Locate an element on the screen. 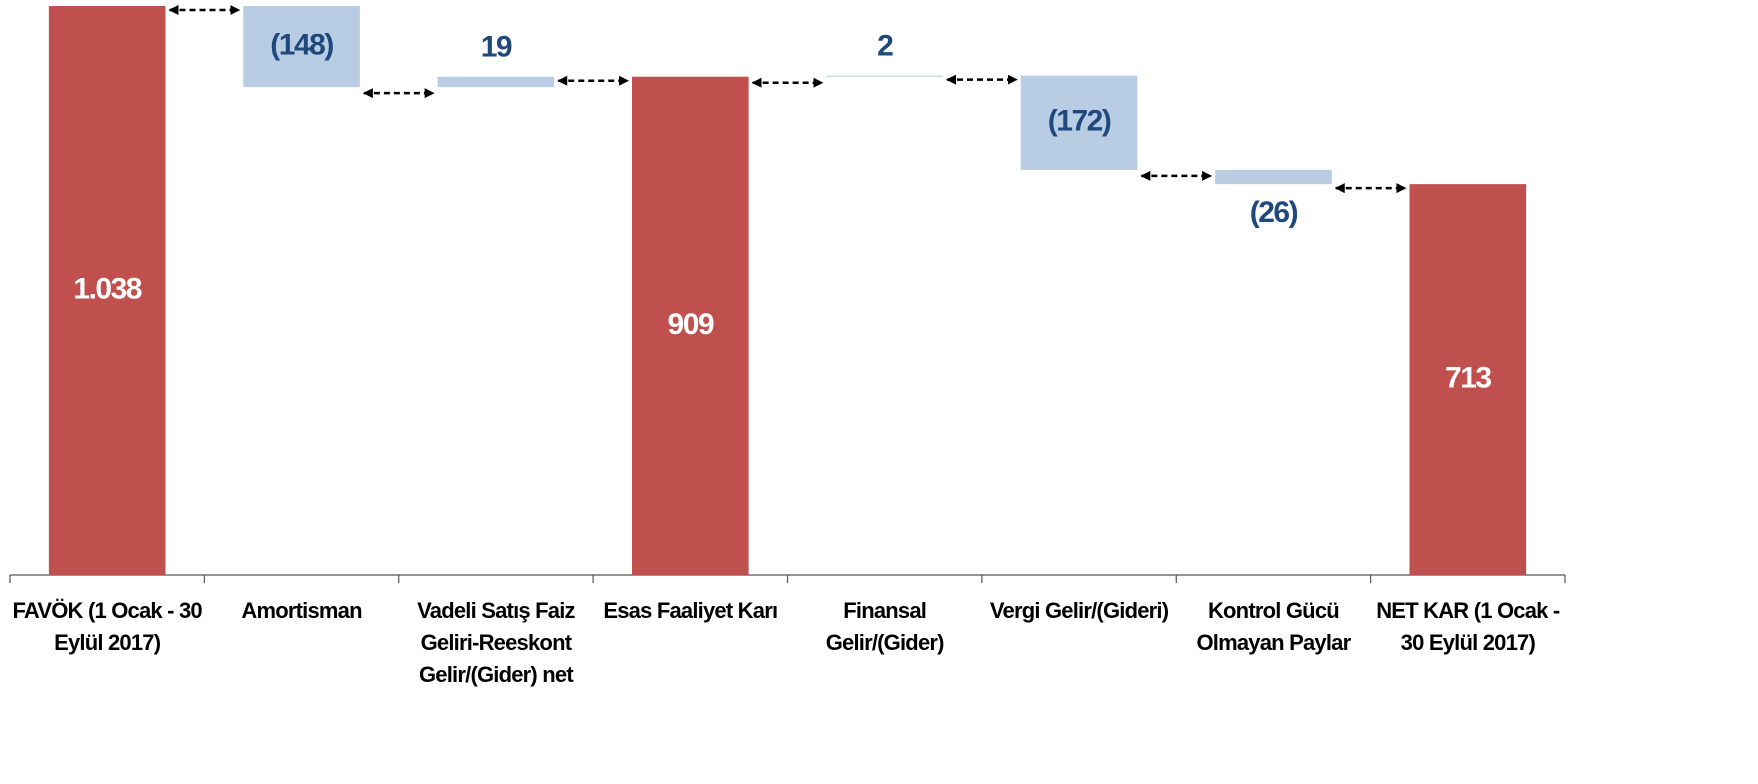  value-label: (26) is located at coordinates (1274, 212).